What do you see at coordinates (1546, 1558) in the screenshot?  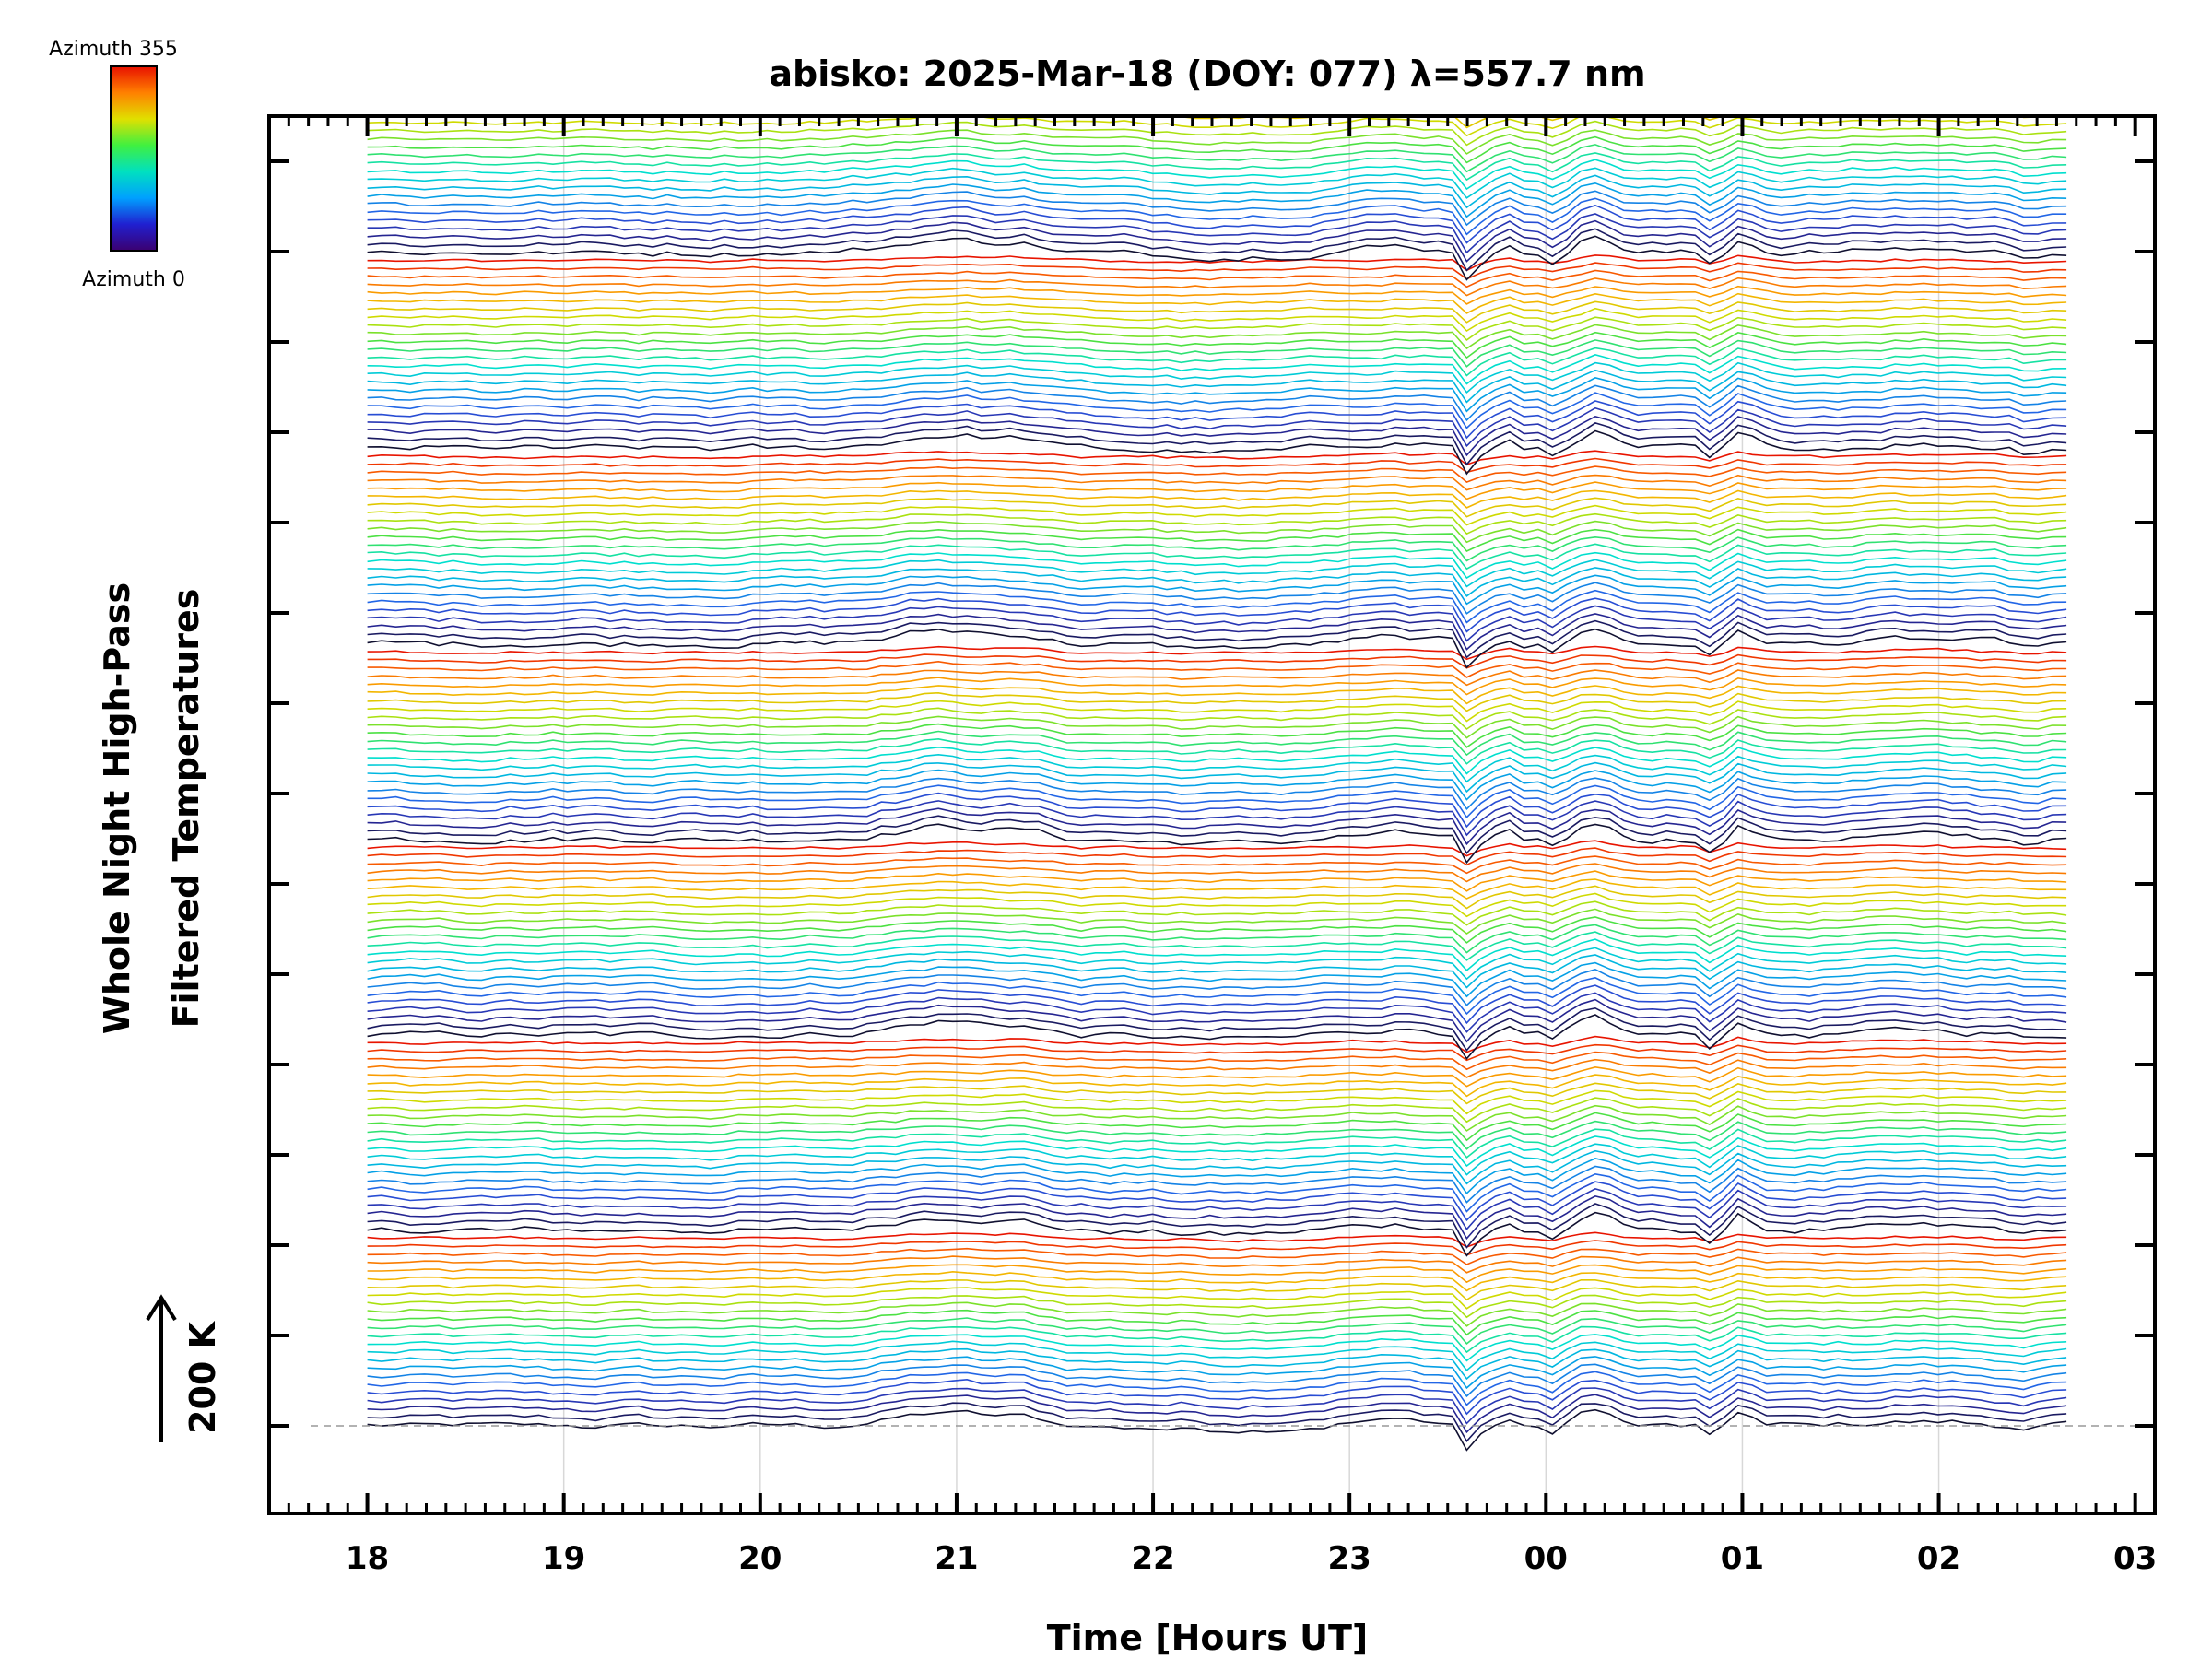 I see `x-tick-label: 00` at bounding box center [1546, 1558].